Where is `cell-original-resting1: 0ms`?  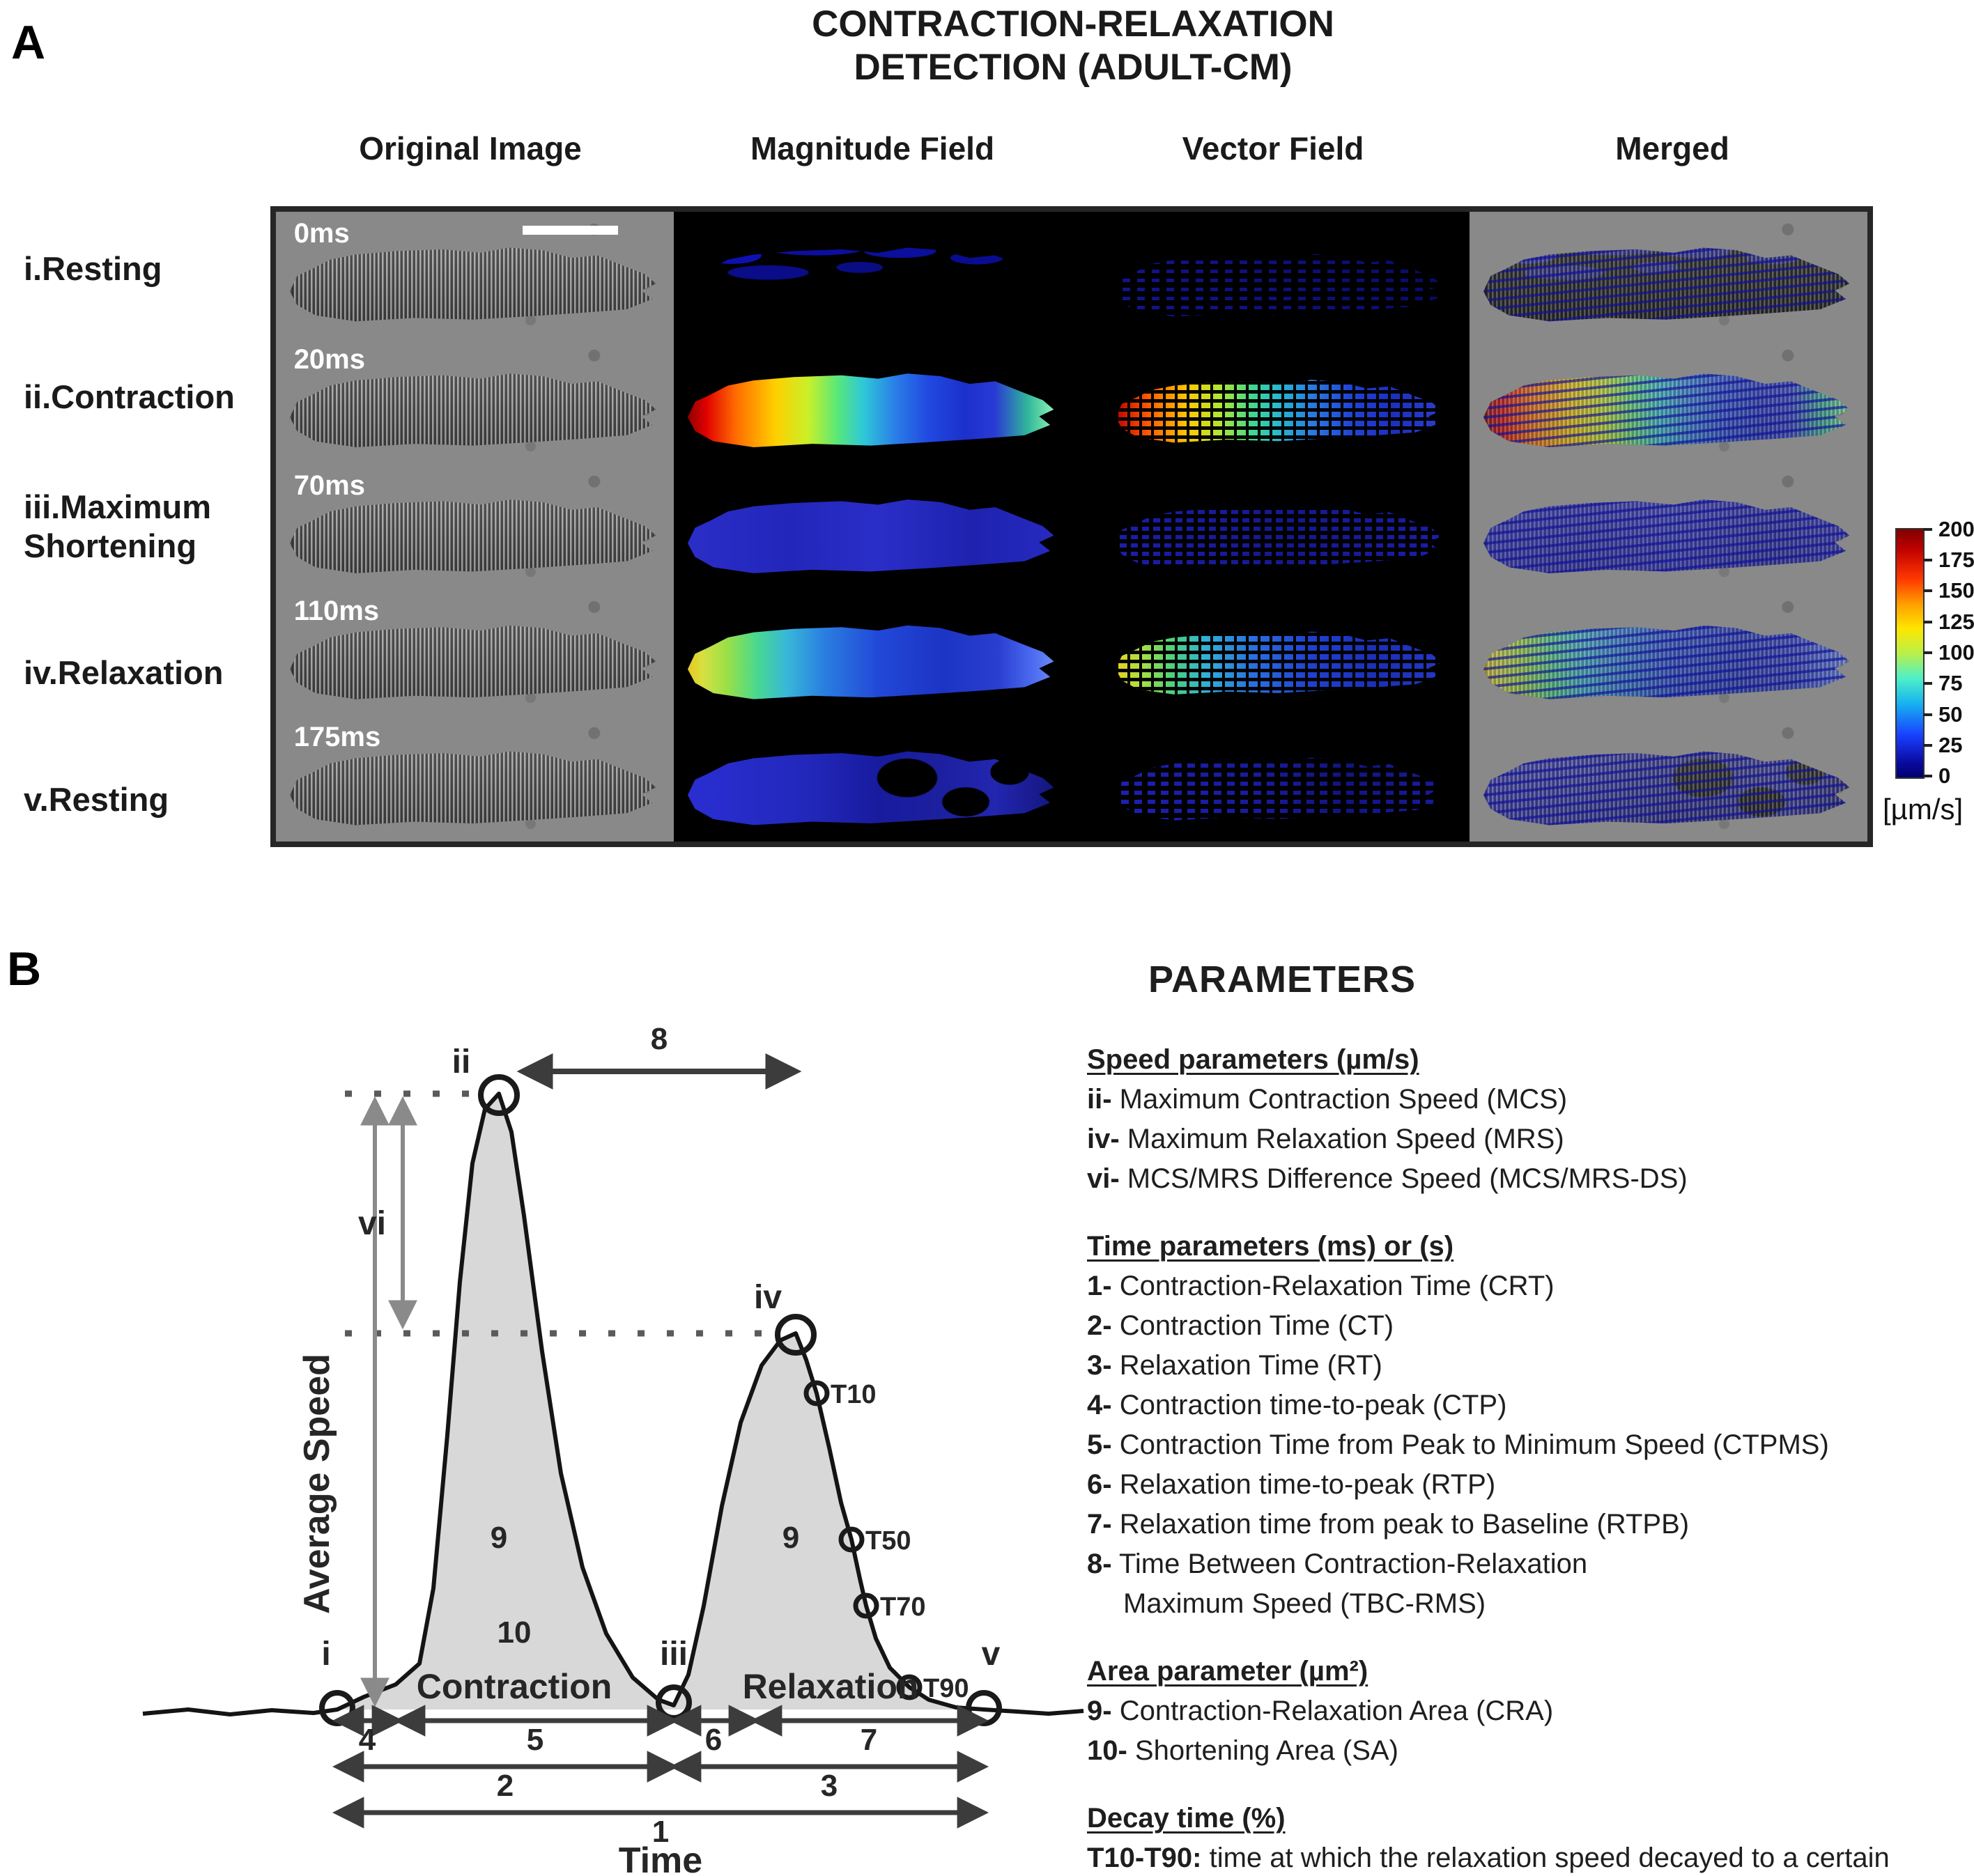
cell-original-resting1: 0ms is located at coordinates (475, 275).